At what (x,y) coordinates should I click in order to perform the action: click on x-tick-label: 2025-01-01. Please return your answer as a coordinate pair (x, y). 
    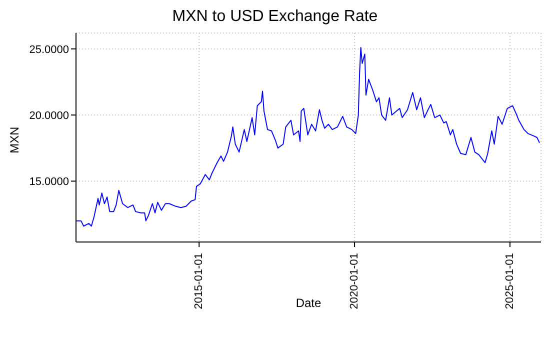
    Looking at the image, I should click on (510, 281).